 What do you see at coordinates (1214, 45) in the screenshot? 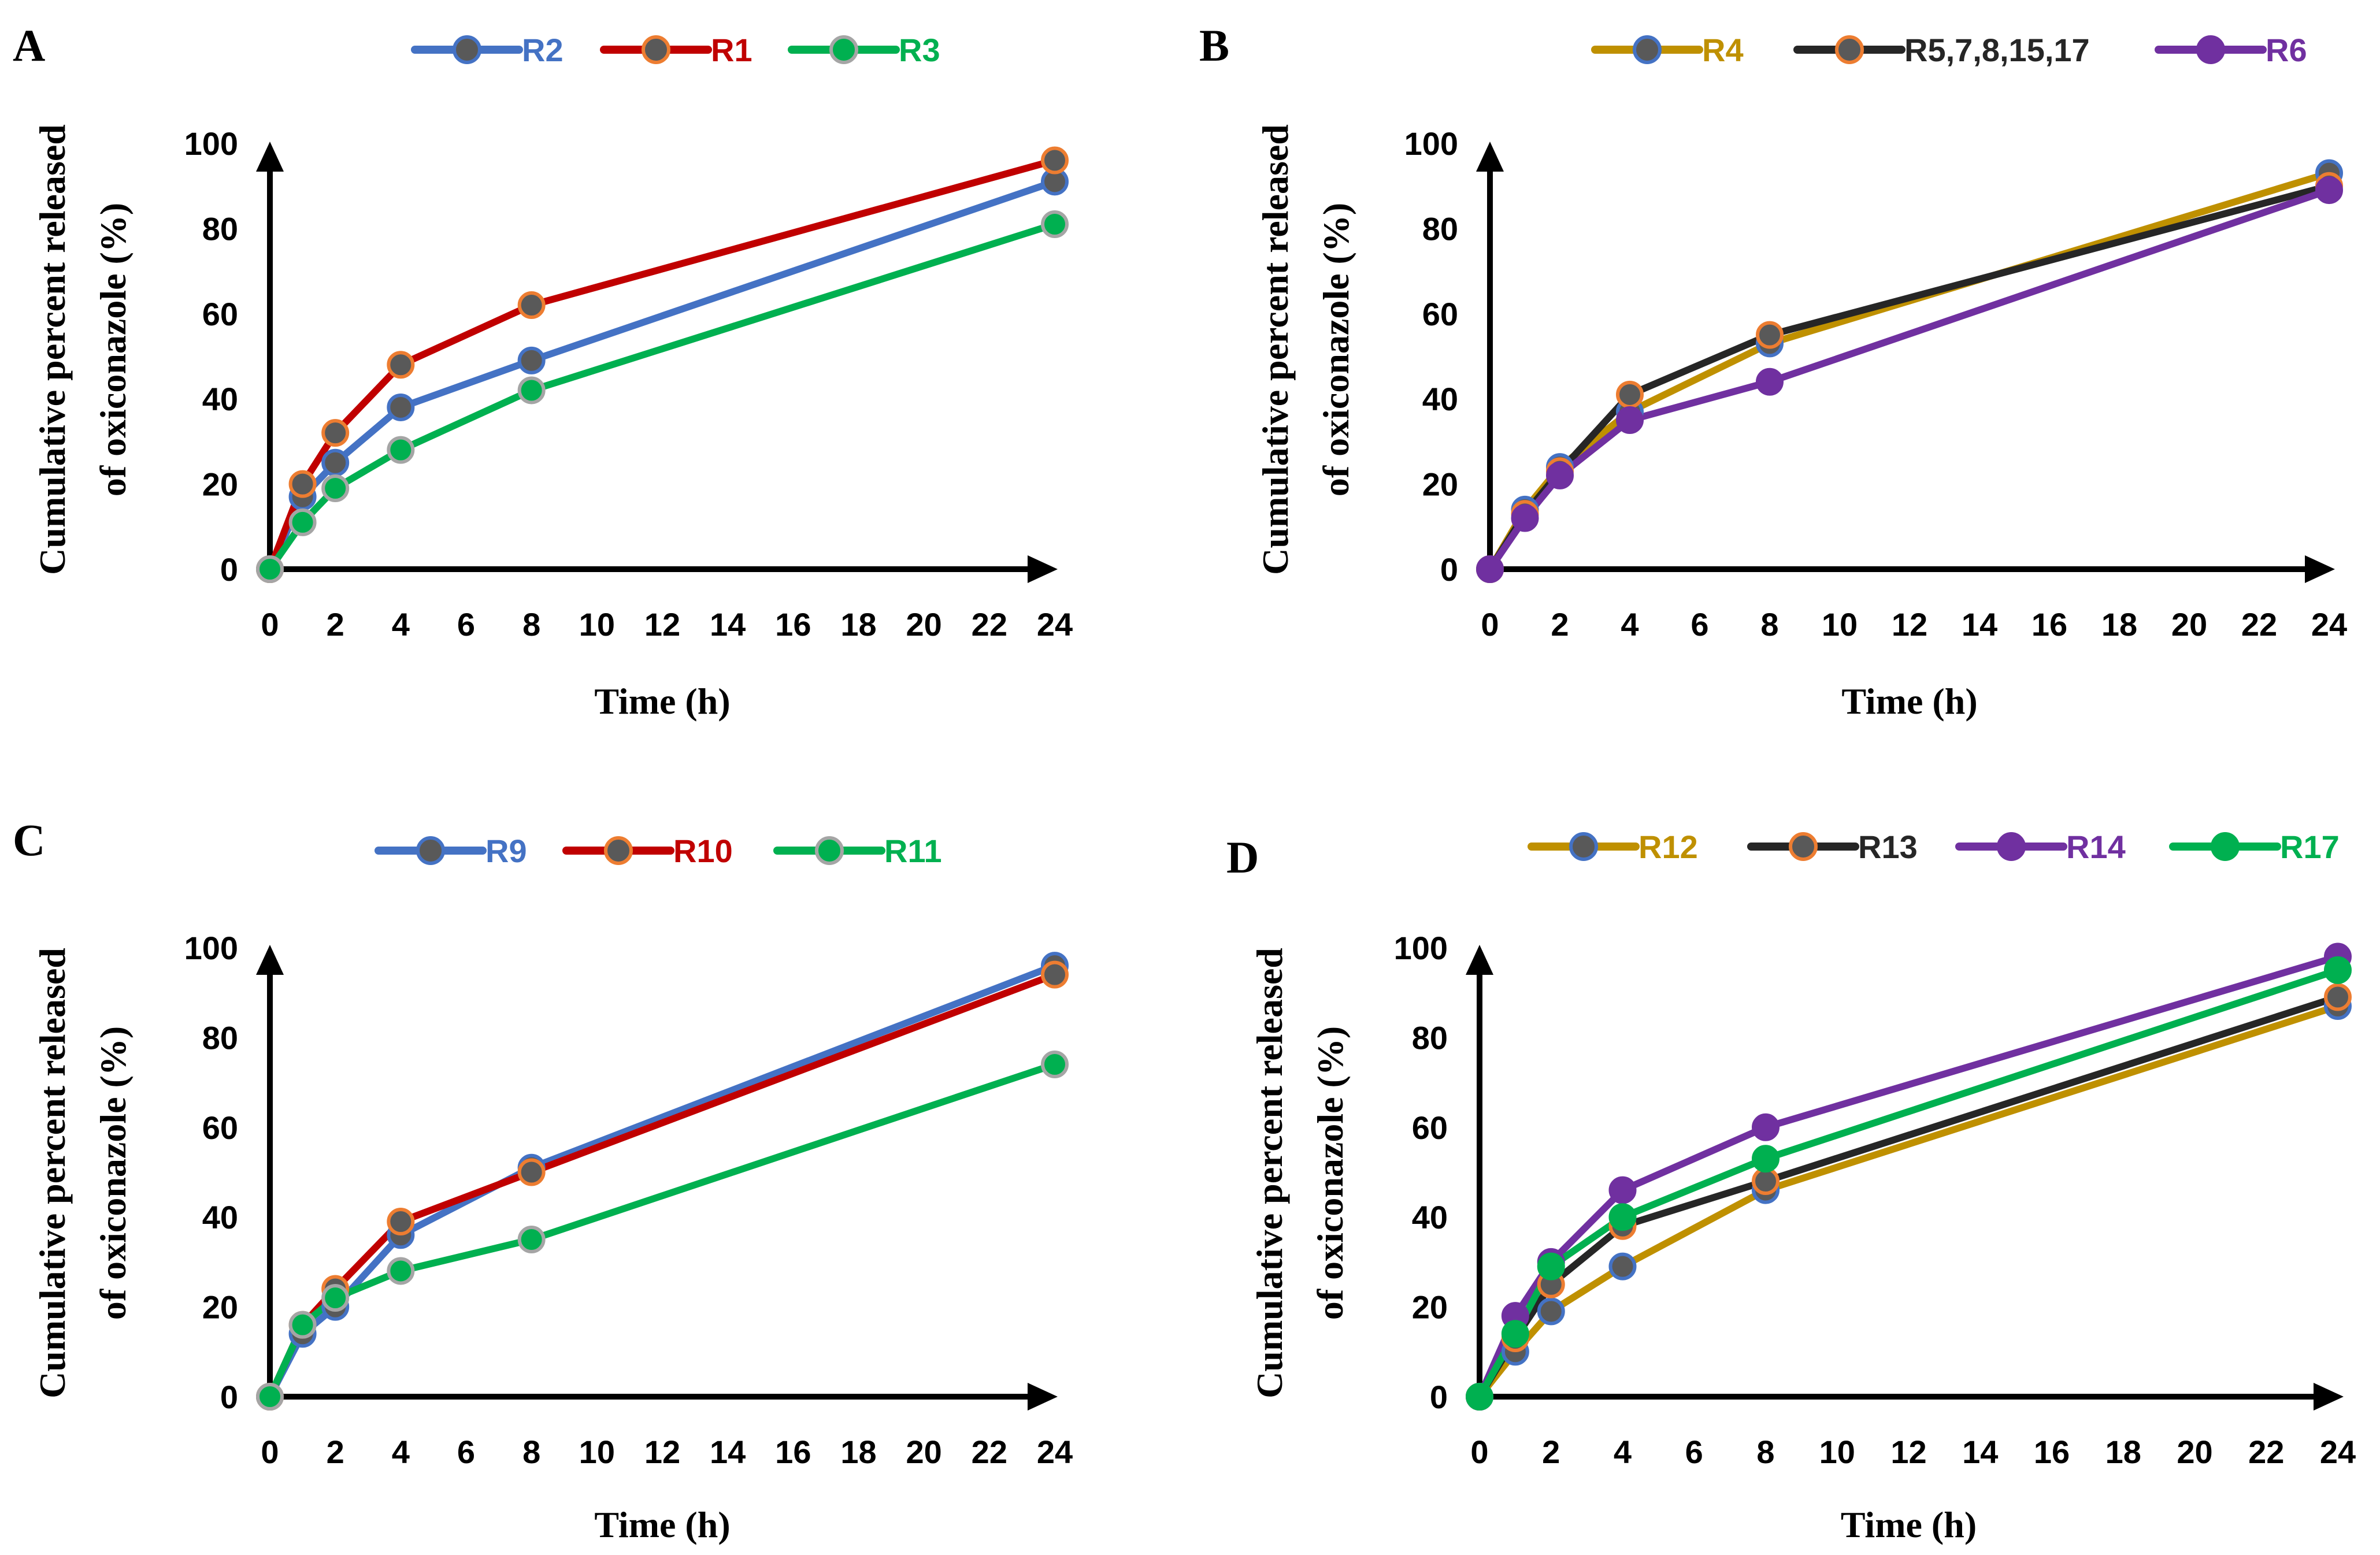
I see `panel-letter: B` at bounding box center [1214, 45].